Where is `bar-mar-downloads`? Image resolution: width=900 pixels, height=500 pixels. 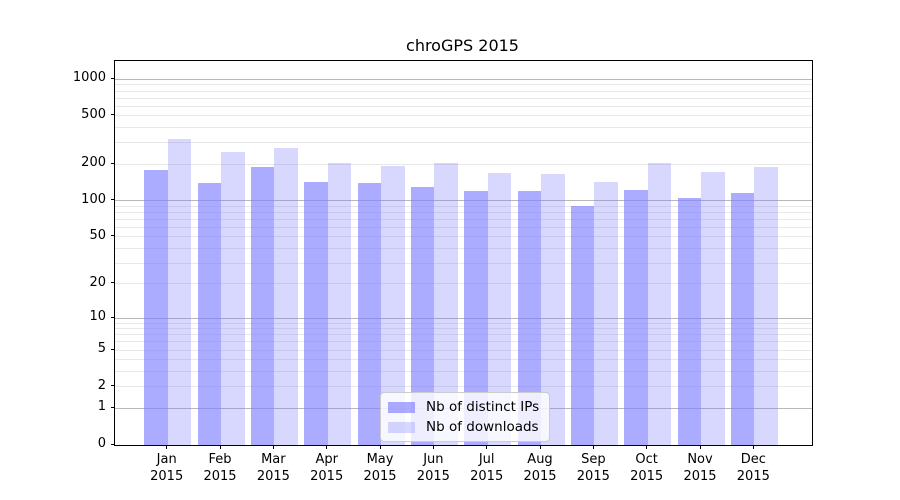 bar-mar-downloads is located at coordinates (286, 296).